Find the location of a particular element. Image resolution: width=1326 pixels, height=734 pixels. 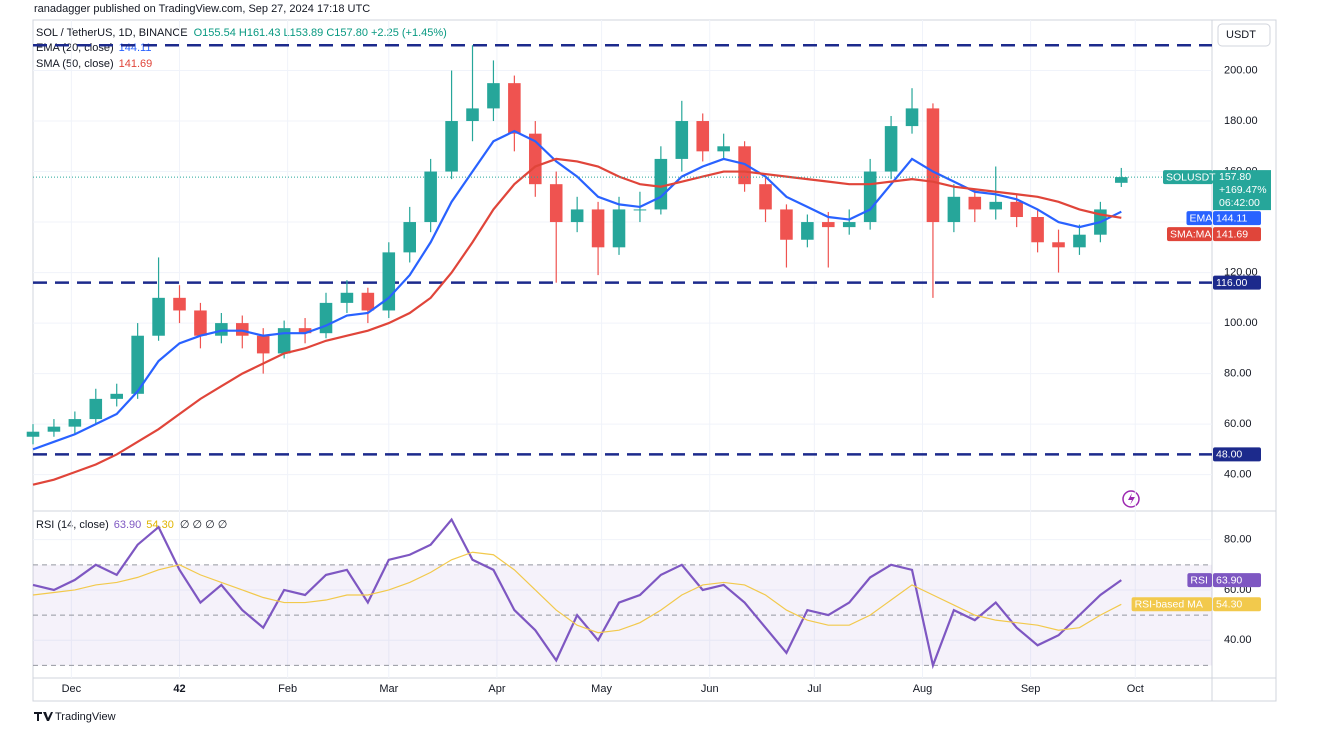

tv-logo is located at coordinates (43, 716).